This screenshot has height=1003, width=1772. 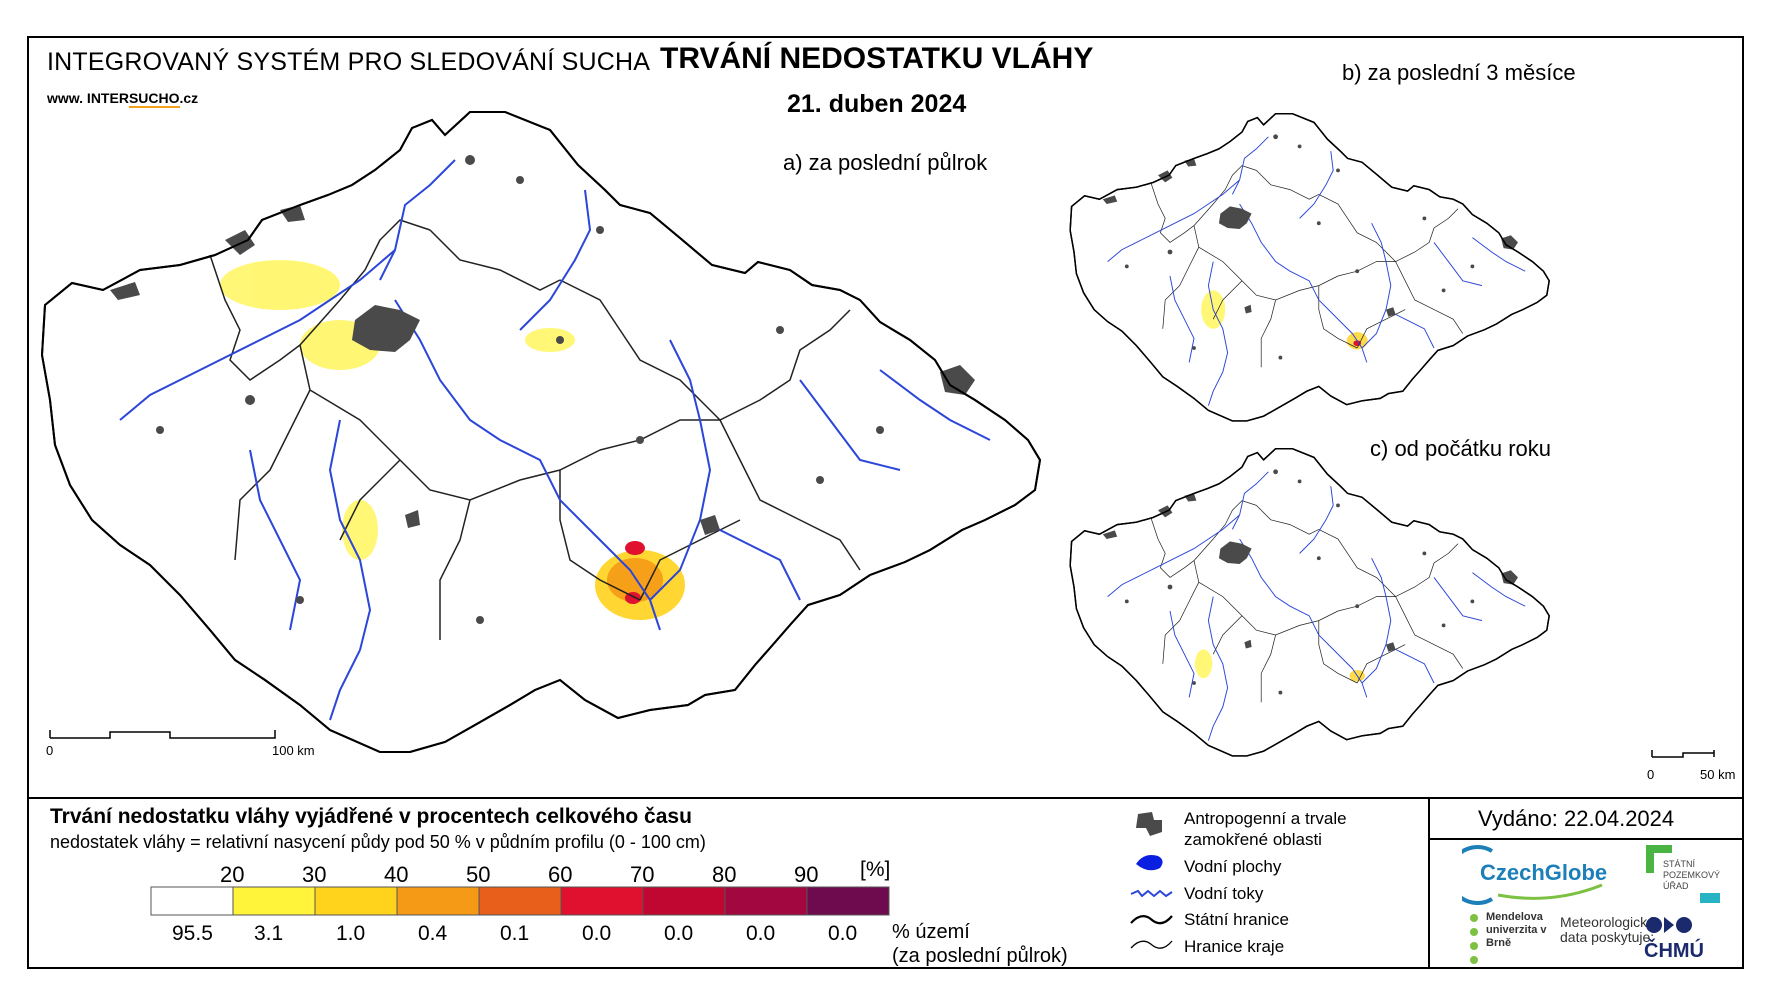 I want to click on color-ramp, so click(x=520, y=901).